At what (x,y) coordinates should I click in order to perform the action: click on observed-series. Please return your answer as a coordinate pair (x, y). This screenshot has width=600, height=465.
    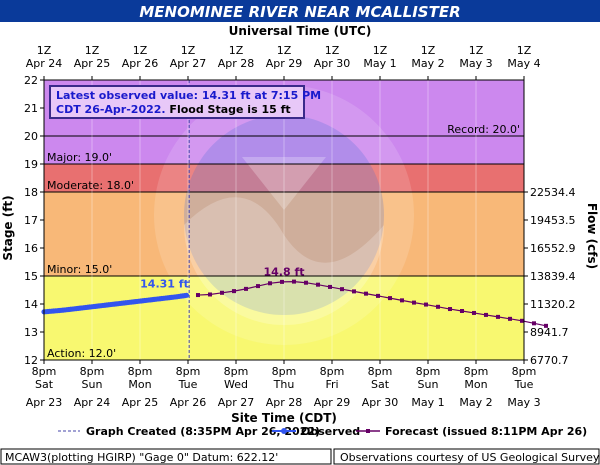
    Looking at the image, I should click on (115, 303).